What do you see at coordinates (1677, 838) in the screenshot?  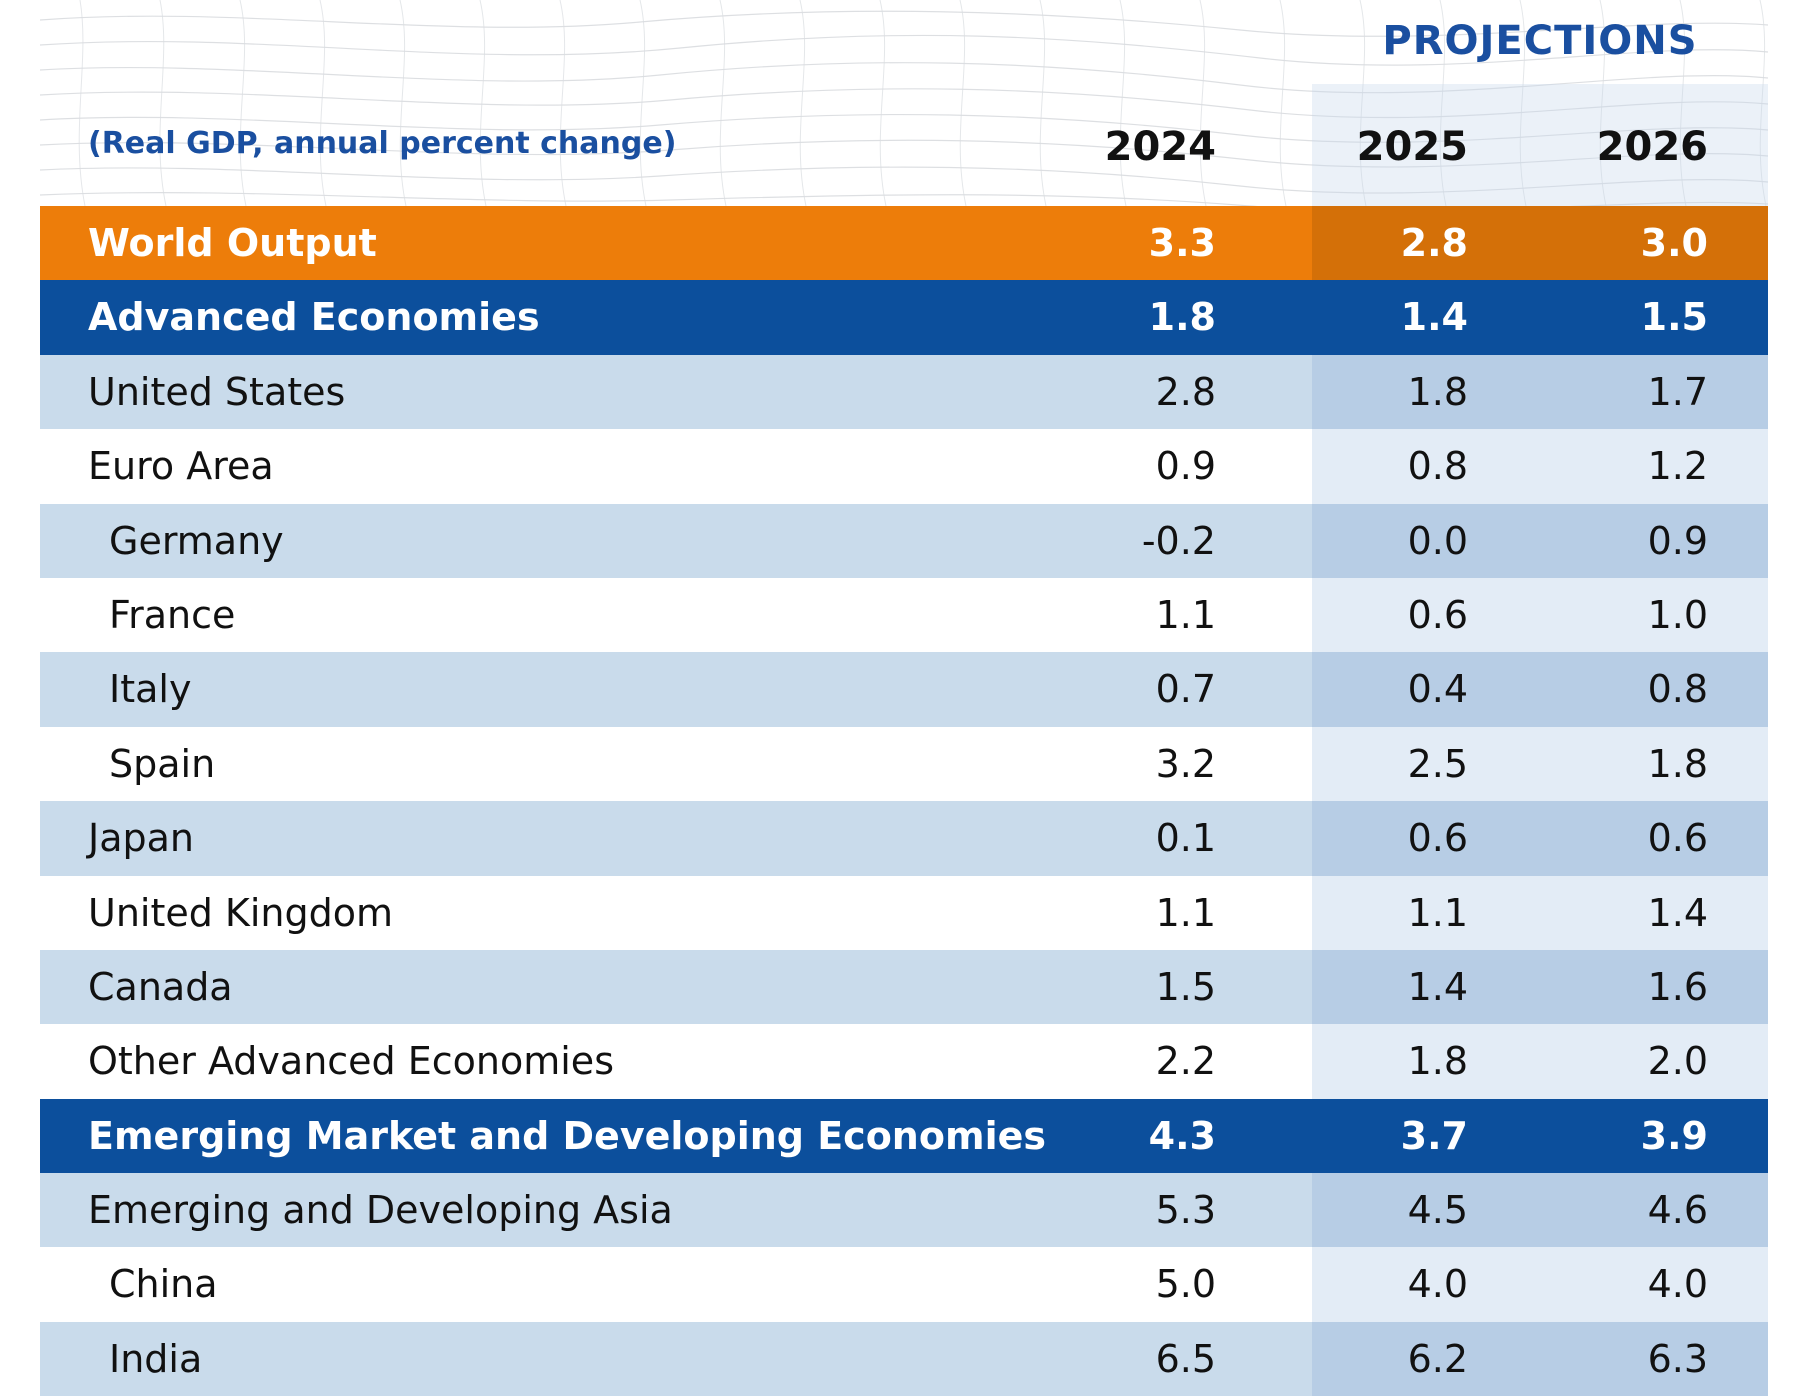 I see `value-cell-2026: 0.6` at bounding box center [1677, 838].